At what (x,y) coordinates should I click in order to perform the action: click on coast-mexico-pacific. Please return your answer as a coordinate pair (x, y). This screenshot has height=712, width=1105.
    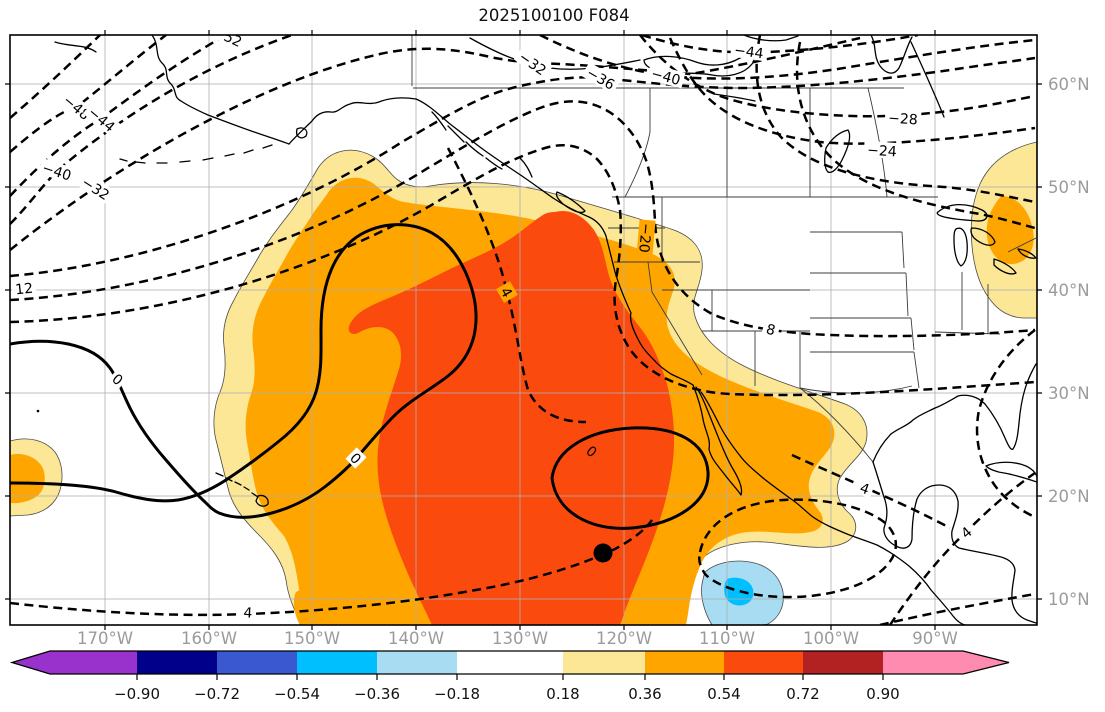
    Looking at the image, I should click on (864, 551).